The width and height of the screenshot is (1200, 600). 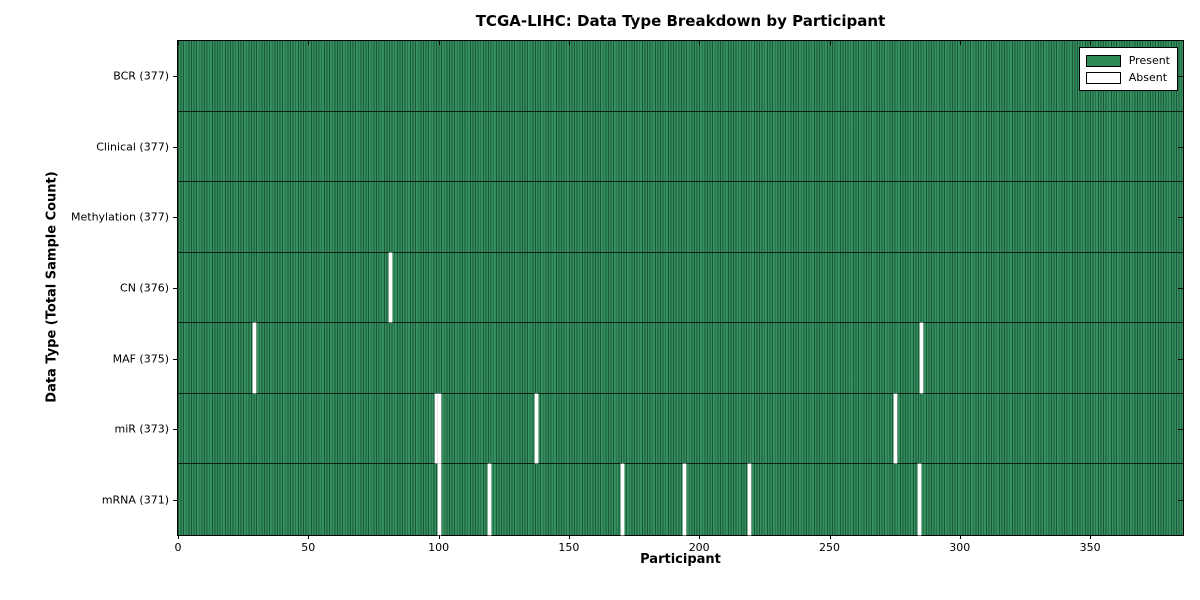 I want to click on x-tick-label-350: 350, so click(x=1090, y=547).